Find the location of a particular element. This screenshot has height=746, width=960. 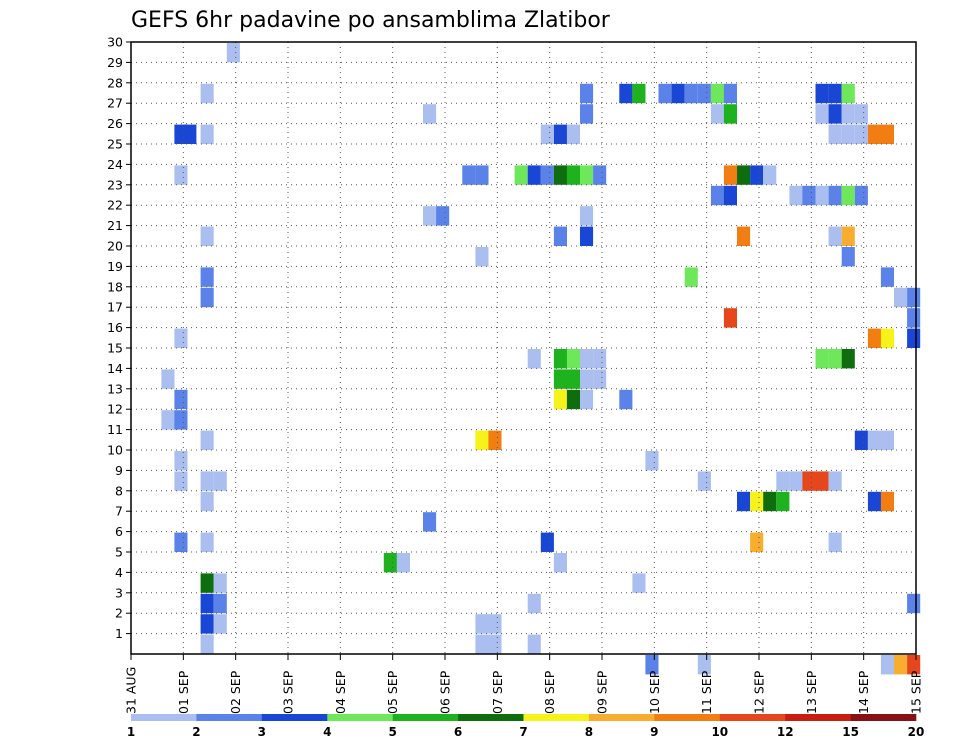

colorbar-label: 10 is located at coordinates (719, 732).